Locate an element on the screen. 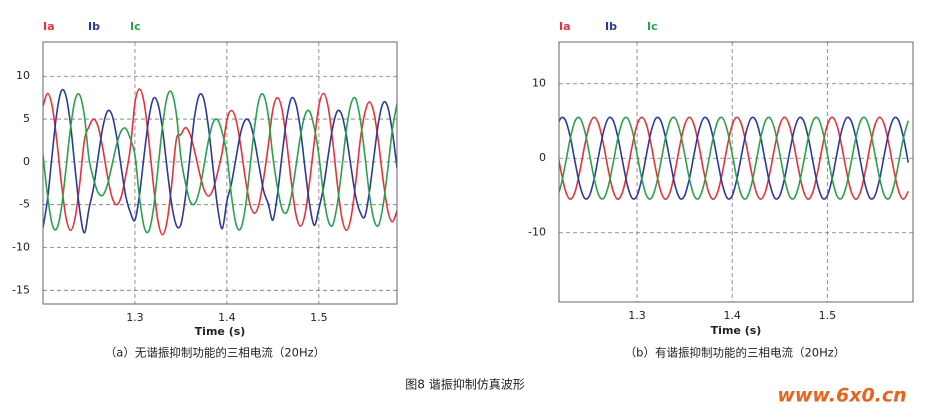 The width and height of the screenshot is (931, 417). panel-caption: （b）有谐振抑制功能的三相电流（20Hz） is located at coordinates (735, 353).